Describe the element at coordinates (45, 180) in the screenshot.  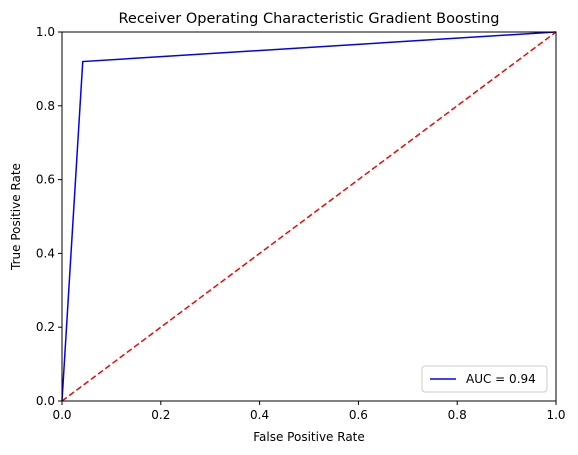
I see `y-tick-label: 0.6` at that location.